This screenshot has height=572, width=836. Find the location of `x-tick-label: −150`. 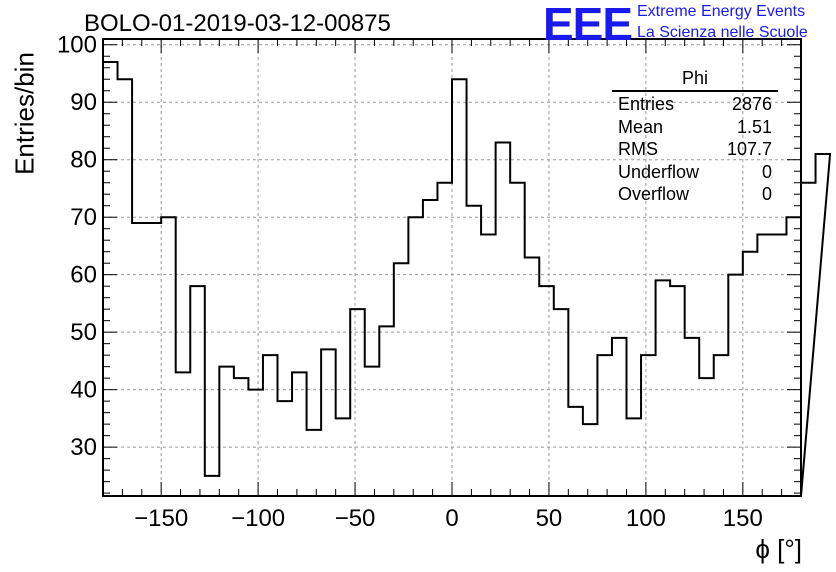

x-tick-label: −150 is located at coordinates (161, 518).